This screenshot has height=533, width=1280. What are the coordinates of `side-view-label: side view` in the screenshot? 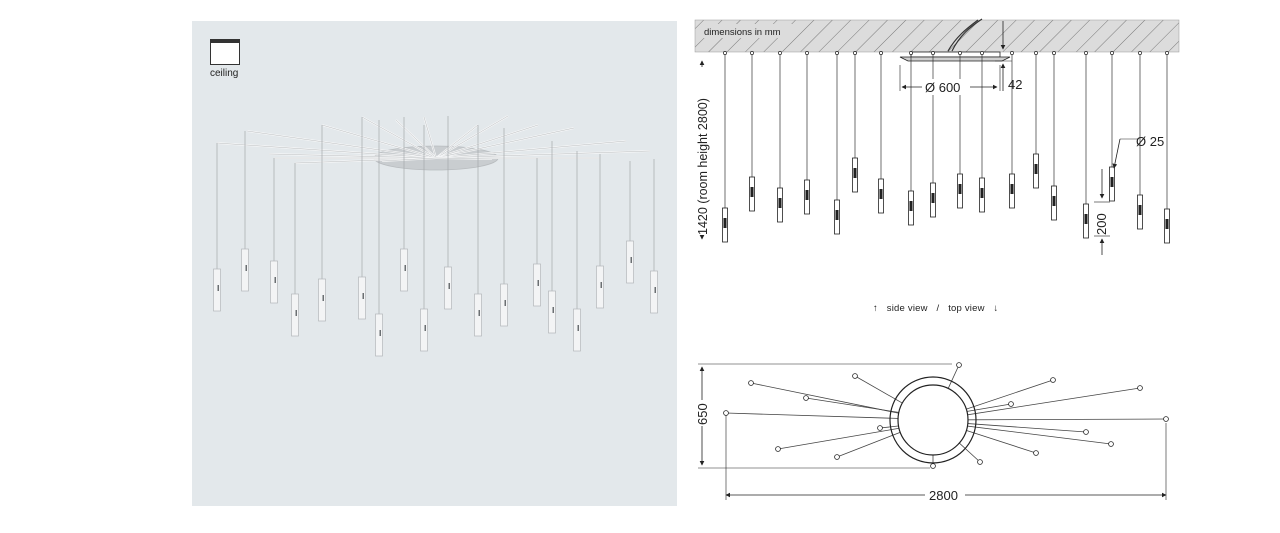 It's located at (907, 308).